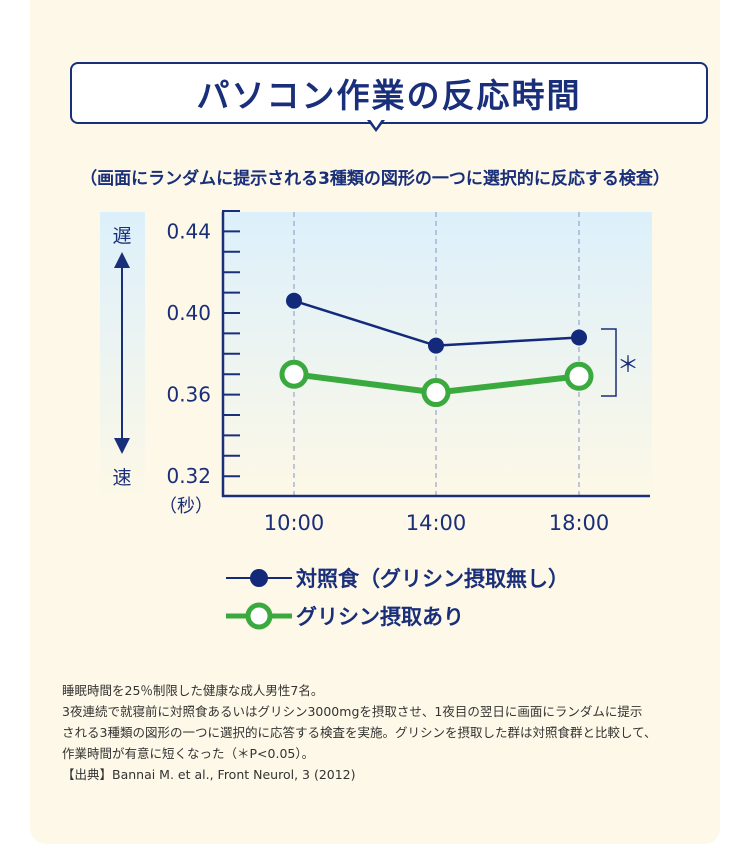  What do you see at coordinates (259, 578) in the screenshot?
I see `filled-circle-icon` at bounding box center [259, 578].